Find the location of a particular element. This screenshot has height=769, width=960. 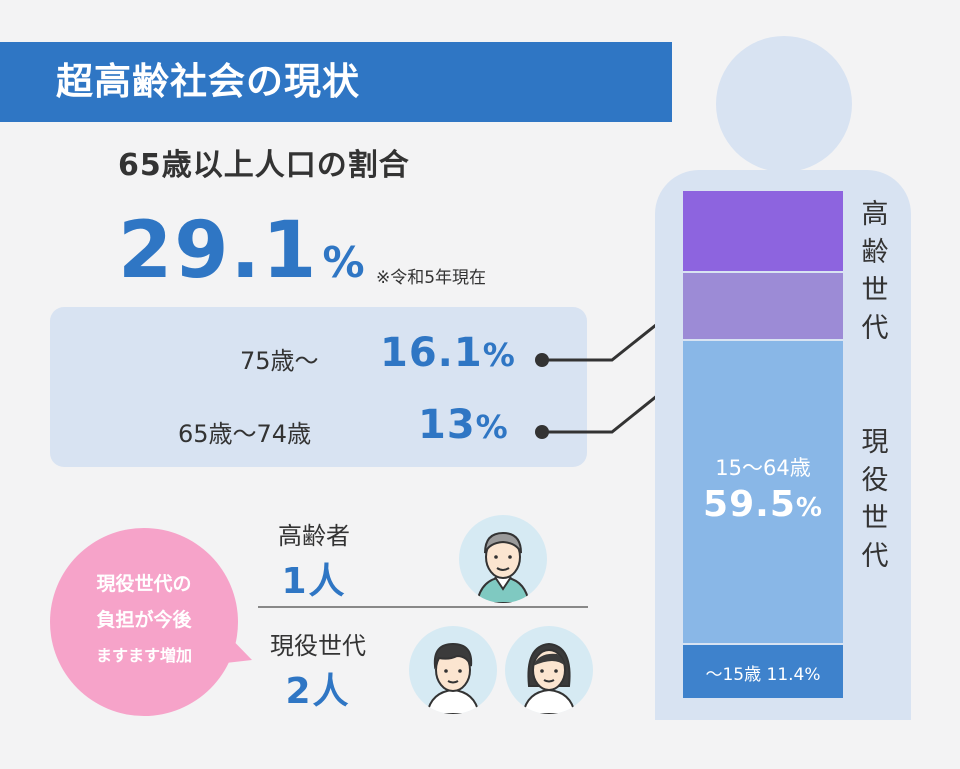

speech-bubble is located at coordinates (144, 622).